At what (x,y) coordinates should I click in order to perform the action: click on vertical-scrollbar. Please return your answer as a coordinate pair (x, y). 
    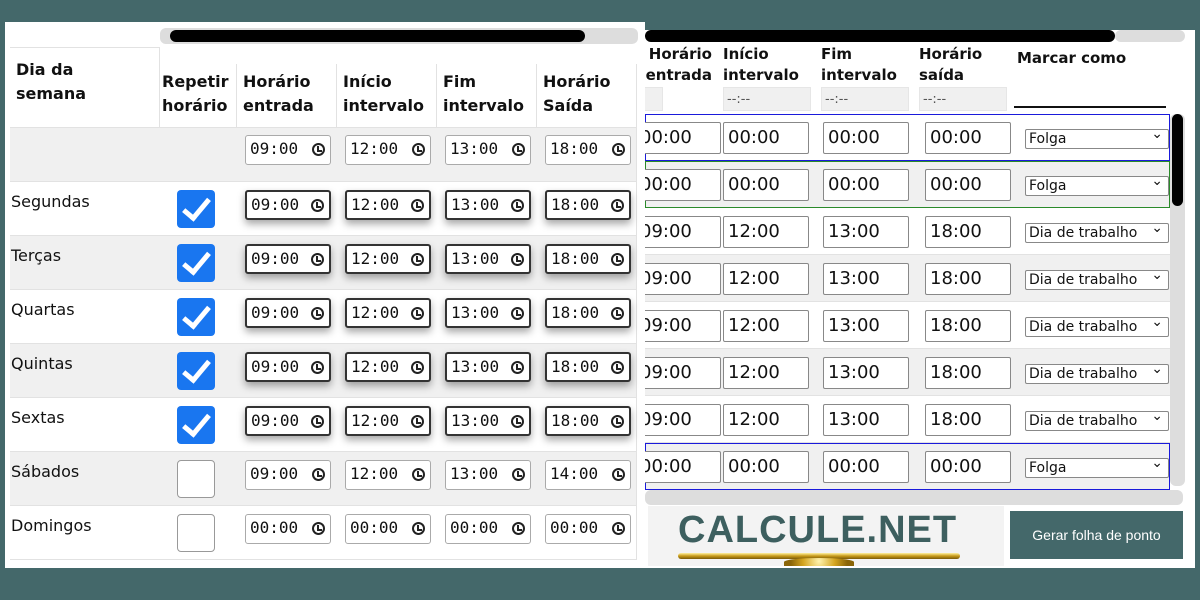
    Looking at the image, I should click on (1177, 300).